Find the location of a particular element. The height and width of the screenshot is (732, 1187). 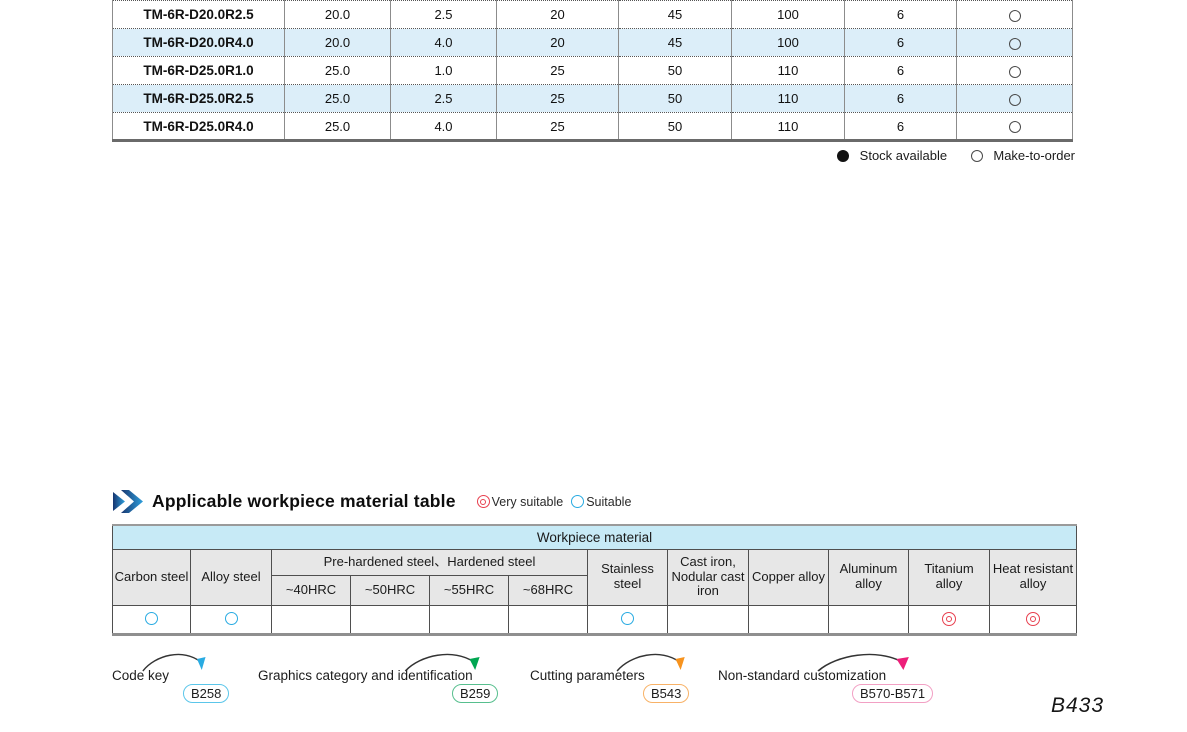

model-cell: TM-6R-D25.0R1.0 is located at coordinates (198, 70).